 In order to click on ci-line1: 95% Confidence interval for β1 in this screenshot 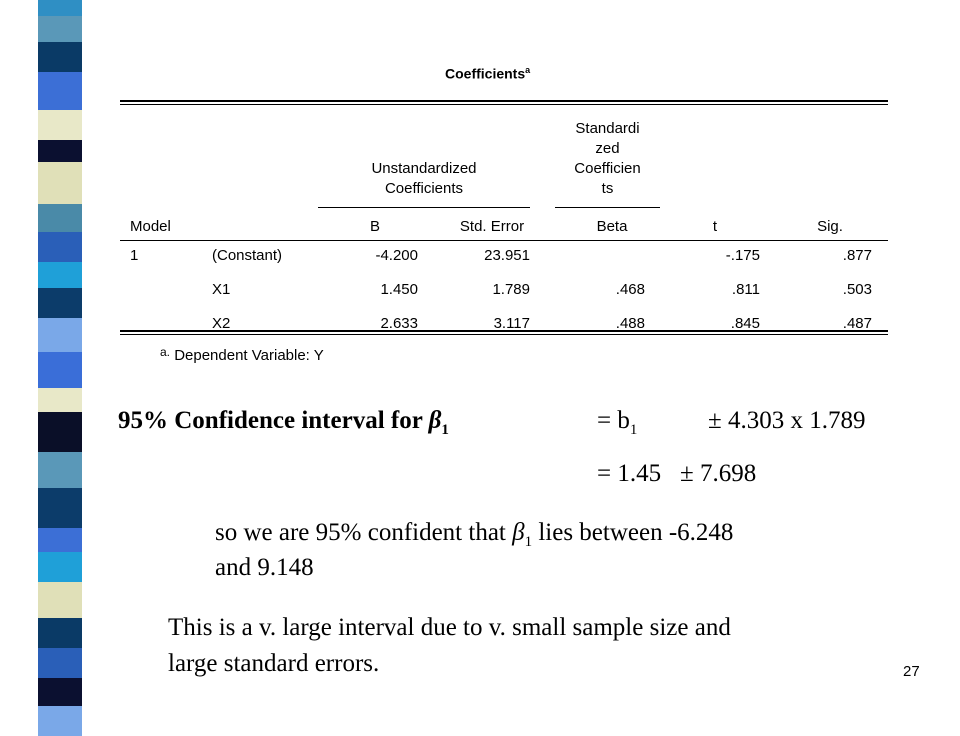, I will do `click(283, 423)`.